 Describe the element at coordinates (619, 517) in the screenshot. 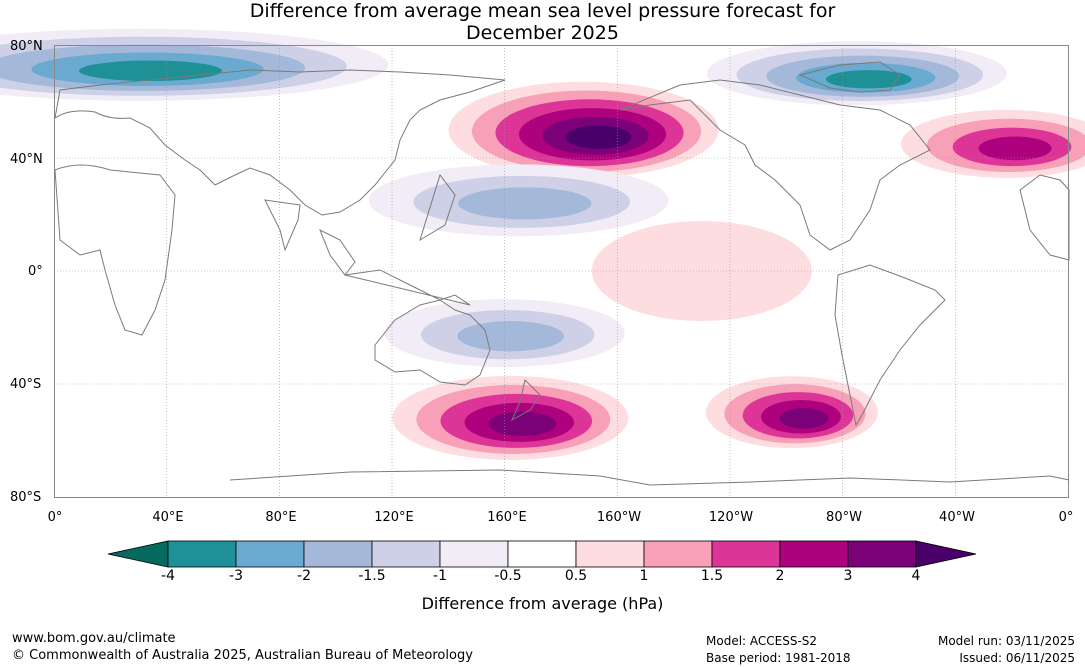

I see `lon-label-160w: 160°W` at that location.